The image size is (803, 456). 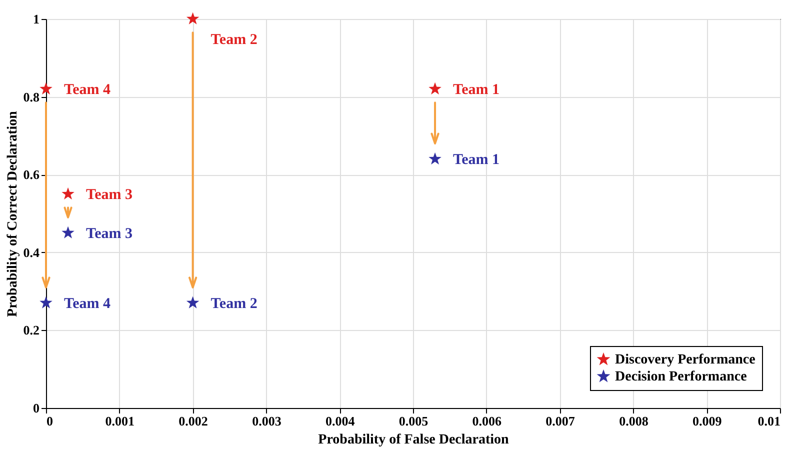 I want to click on x-tick-label: 0.004, so click(x=340, y=421).